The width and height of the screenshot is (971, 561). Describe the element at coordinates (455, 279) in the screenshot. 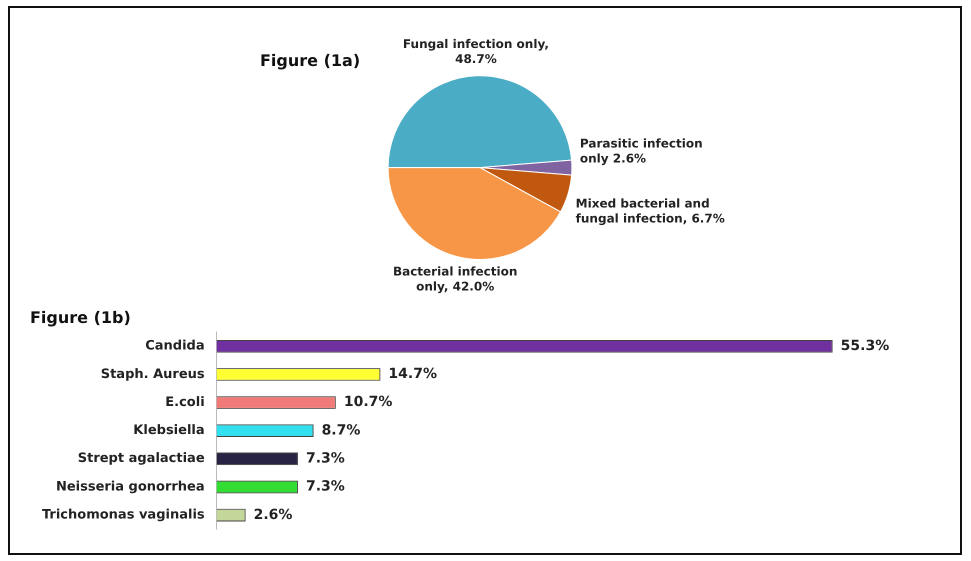

I see `slice-label: Bacterial infection only, 42.0%` at that location.